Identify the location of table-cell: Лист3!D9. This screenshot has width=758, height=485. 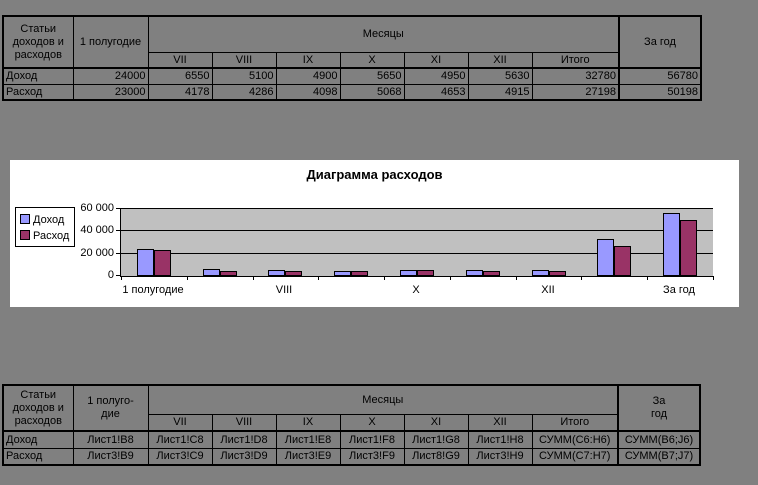
(244, 456).